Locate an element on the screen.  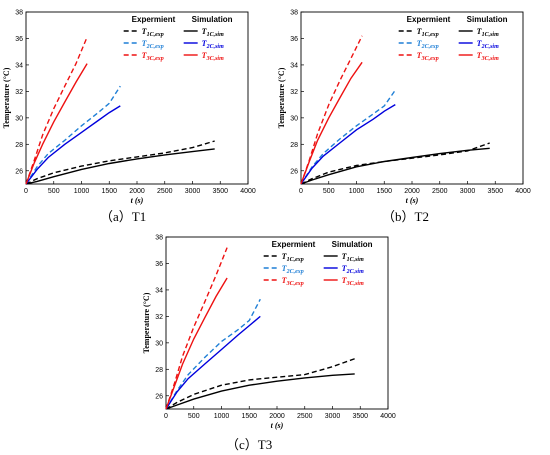
caption-a: （a）T1 is located at coordinates (123, 216).